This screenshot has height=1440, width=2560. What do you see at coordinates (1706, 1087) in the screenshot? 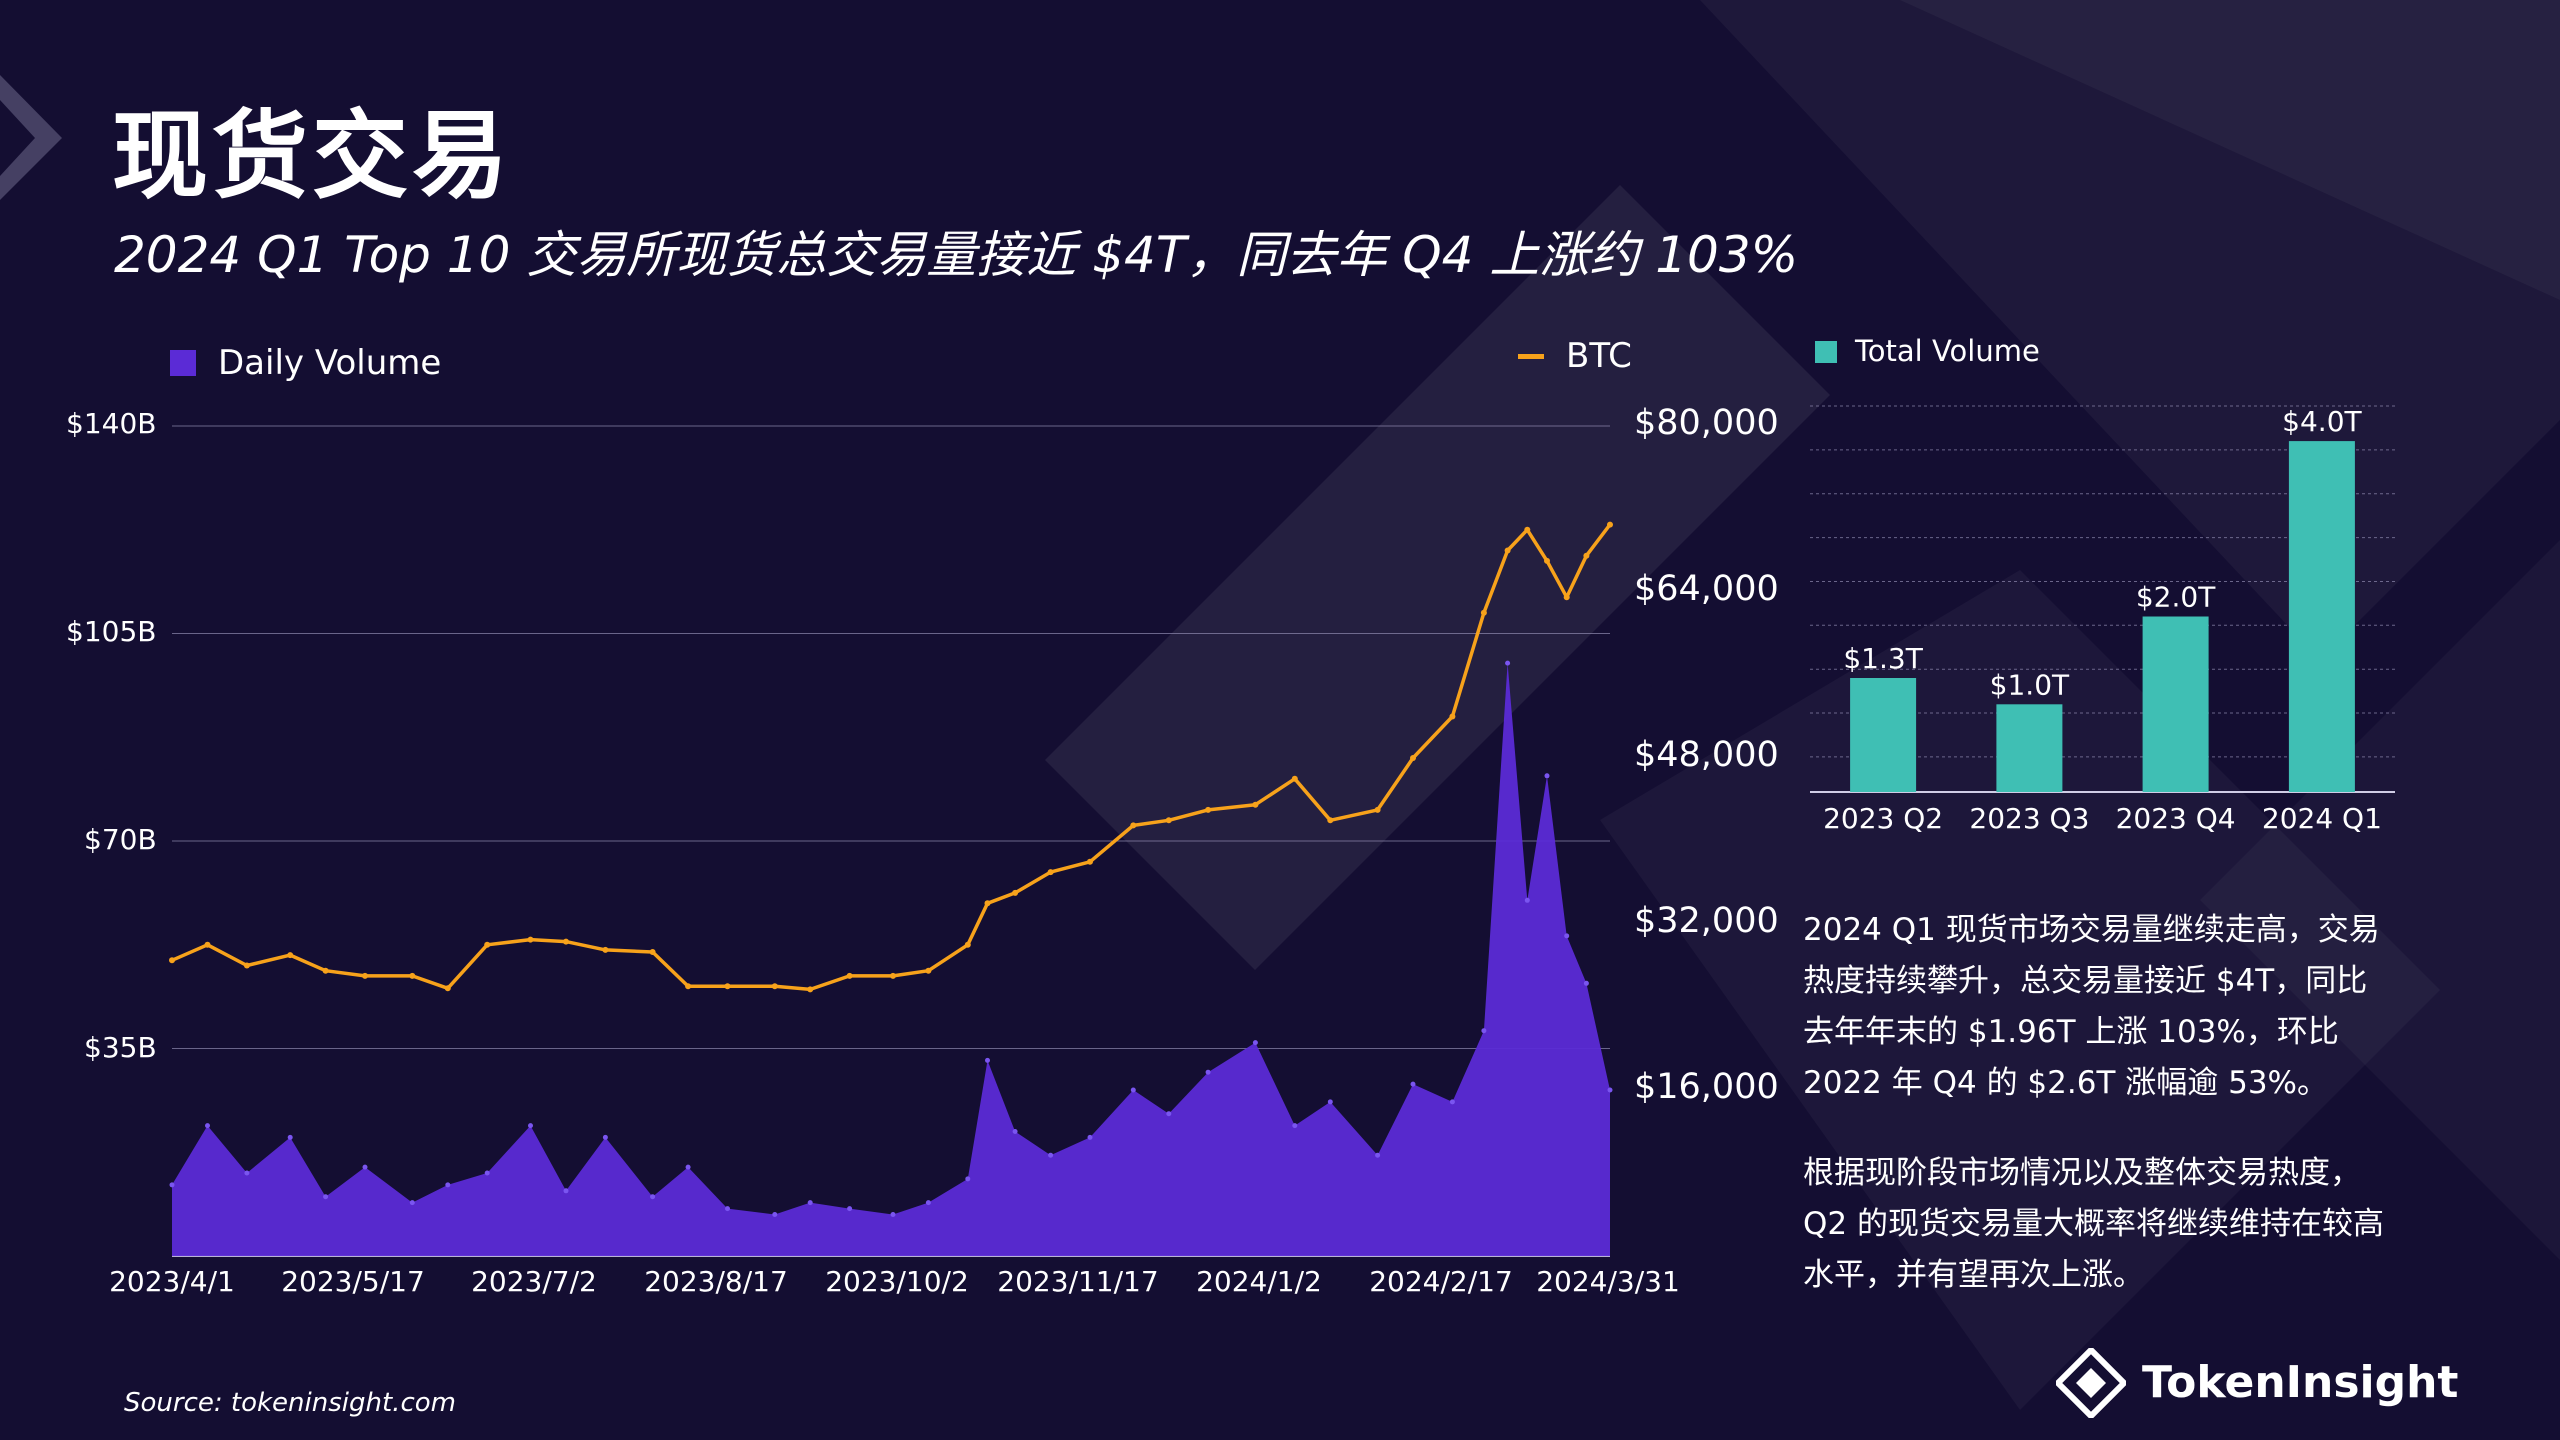
I see `y-right-tick: $16,000` at bounding box center [1706, 1087].